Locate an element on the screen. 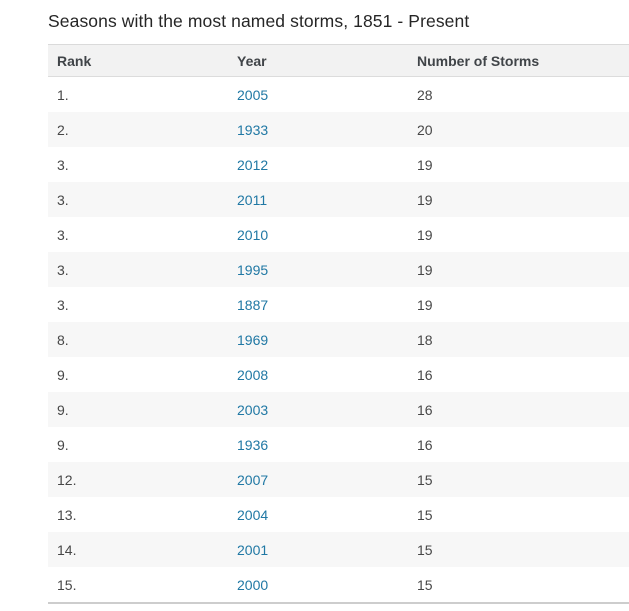  year-link: 2000 is located at coordinates (253, 584).